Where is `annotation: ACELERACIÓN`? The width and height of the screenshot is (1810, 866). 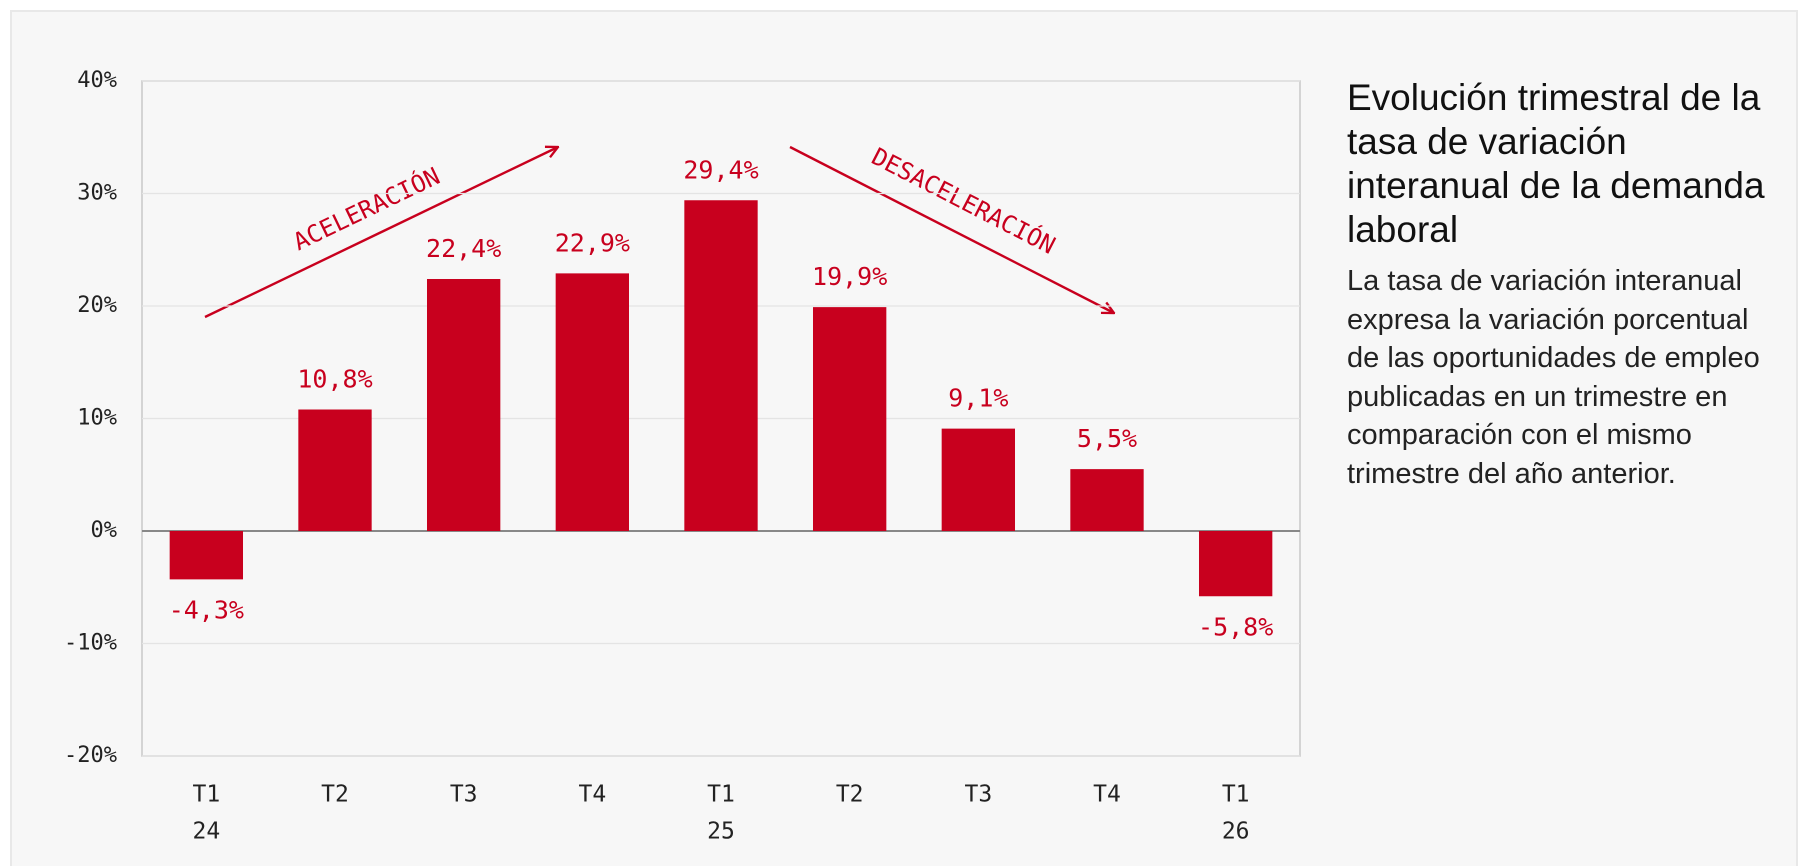
annotation: ACELERACIÓN is located at coordinates (366, 208).